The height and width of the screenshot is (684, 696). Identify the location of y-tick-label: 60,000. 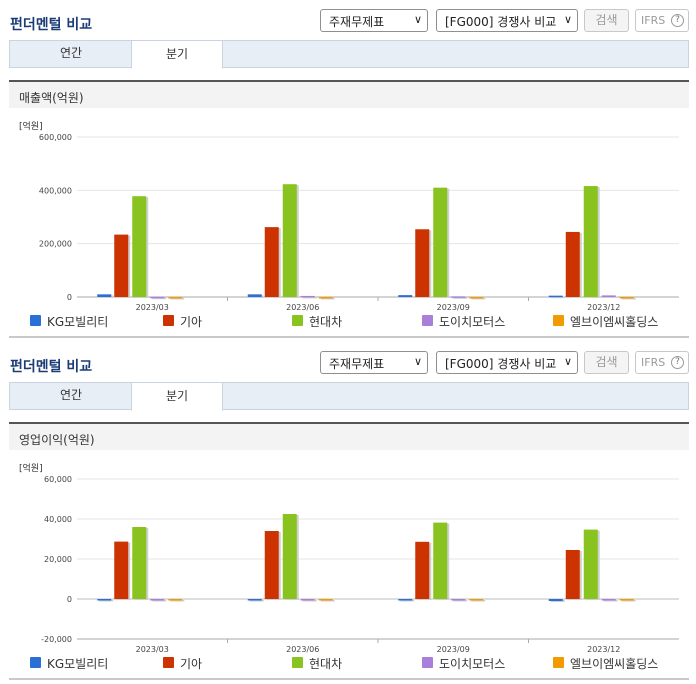
(58, 479).